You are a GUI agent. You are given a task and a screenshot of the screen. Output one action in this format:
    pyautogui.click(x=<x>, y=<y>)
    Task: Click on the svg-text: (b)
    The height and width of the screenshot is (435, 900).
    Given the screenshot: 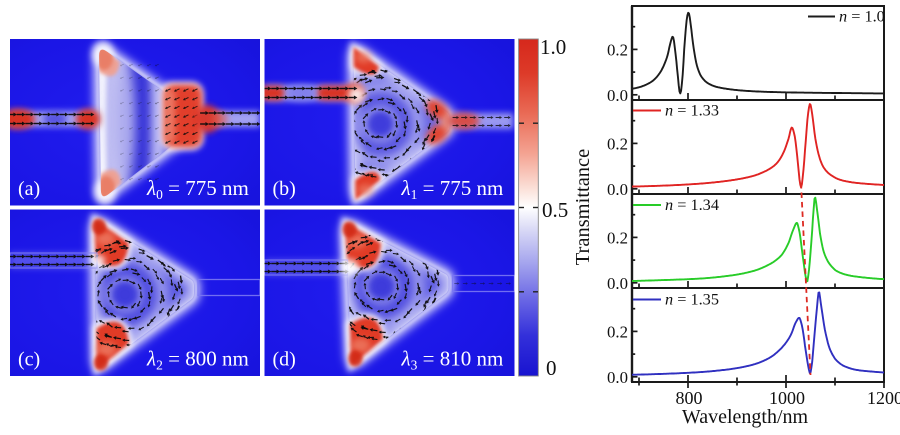 What is the action you would take?
    pyautogui.click(x=284, y=189)
    